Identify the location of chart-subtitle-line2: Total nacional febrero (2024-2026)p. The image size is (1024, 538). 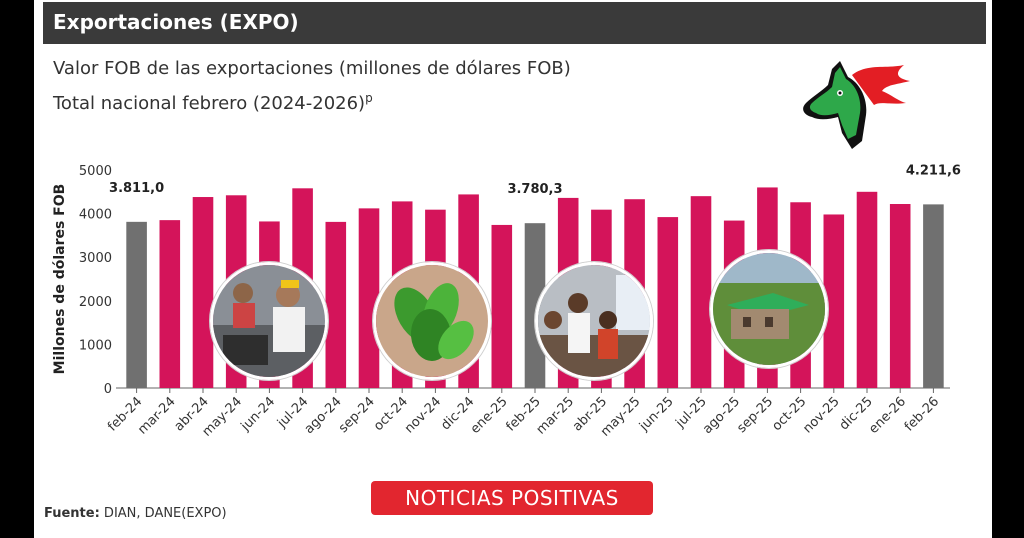
(213, 102).